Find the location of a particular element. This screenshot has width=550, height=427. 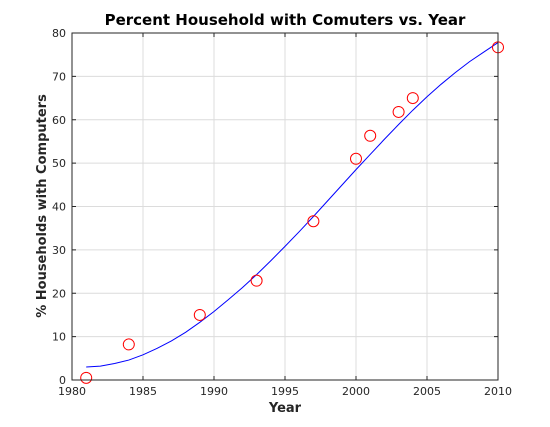

y-tick-label: 10 is located at coordinates (59, 337).